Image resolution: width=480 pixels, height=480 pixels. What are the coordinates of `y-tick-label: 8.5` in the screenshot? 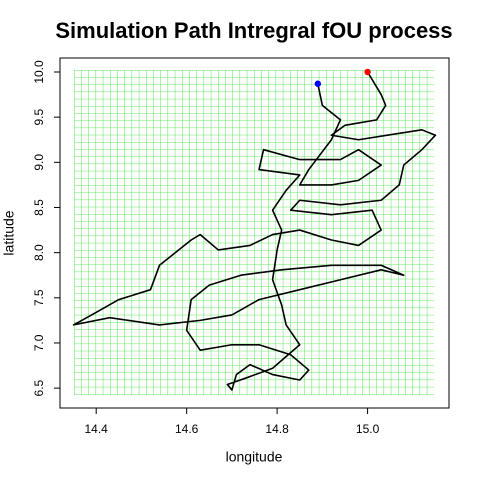 It's located at (39, 207).